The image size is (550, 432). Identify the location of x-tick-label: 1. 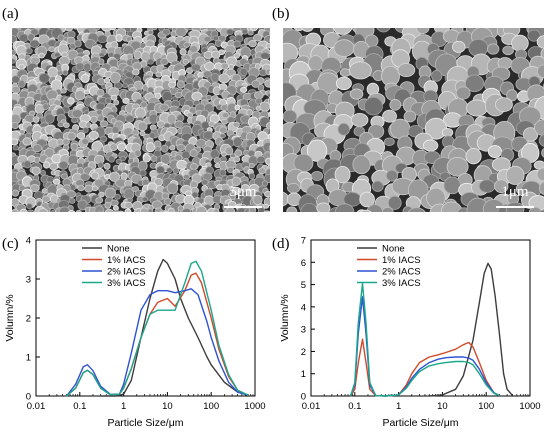
(123, 406).